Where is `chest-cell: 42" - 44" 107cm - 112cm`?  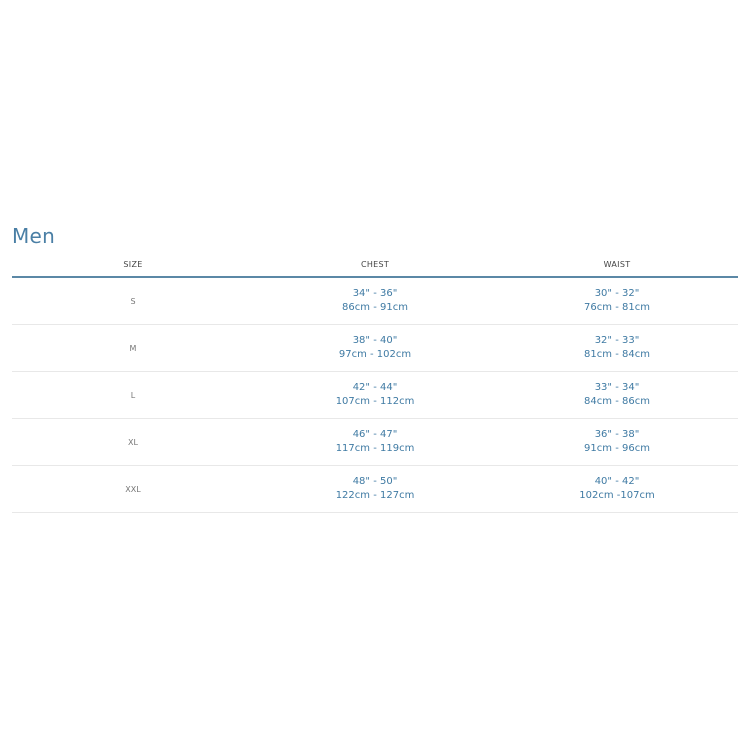 chest-cell: 42" - 44" 107cm - 112cm is located at coordinates (375, 395).